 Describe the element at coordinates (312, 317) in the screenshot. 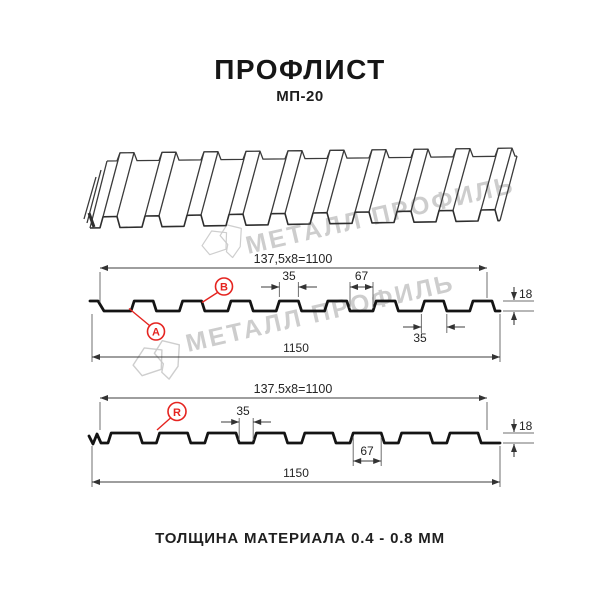

I see `profile-a-extension-lines` at that location.